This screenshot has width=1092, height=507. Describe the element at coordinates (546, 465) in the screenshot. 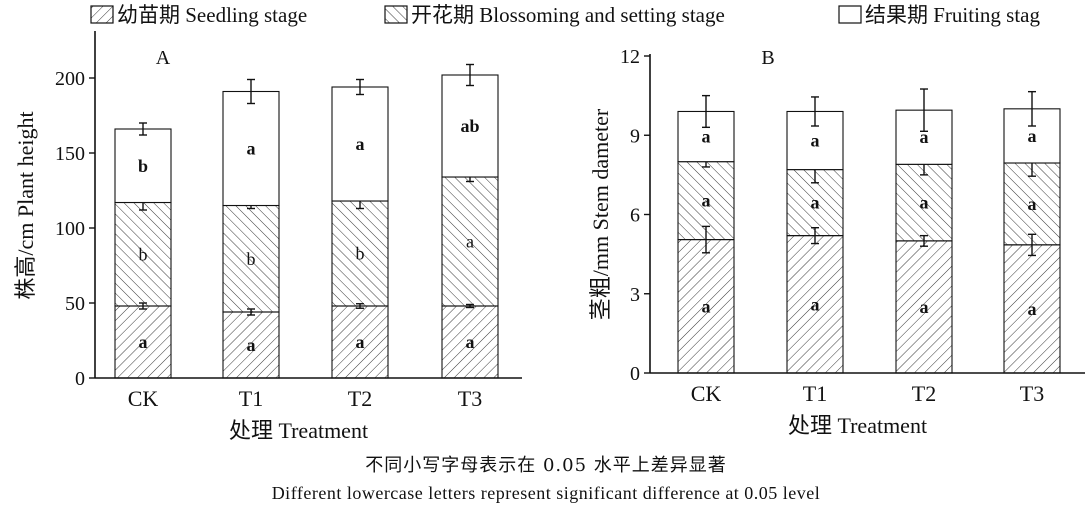

I see `significance-note-chinese: 不同小写字母表示在 0.05 水平上差异显著` at that location.